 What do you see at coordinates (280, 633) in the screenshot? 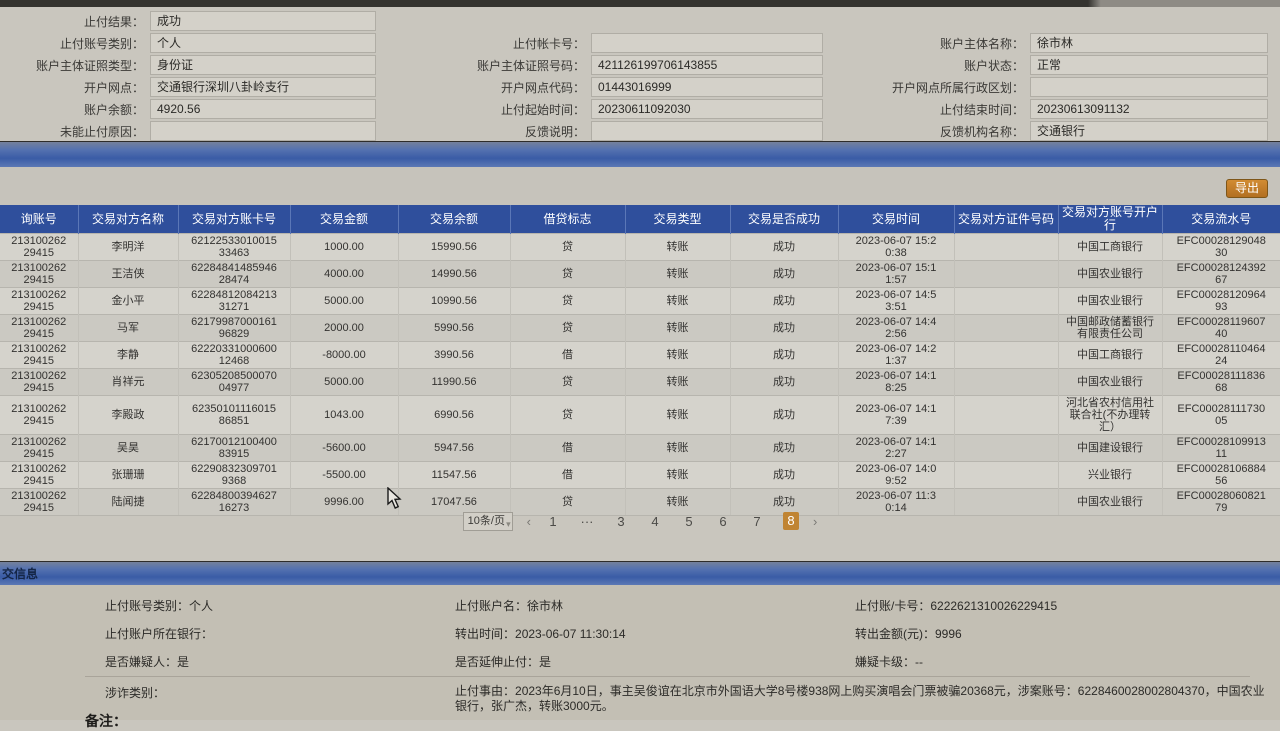
I see `detail-field: 止付账户所在银行：` at bounding box center [280, 633].